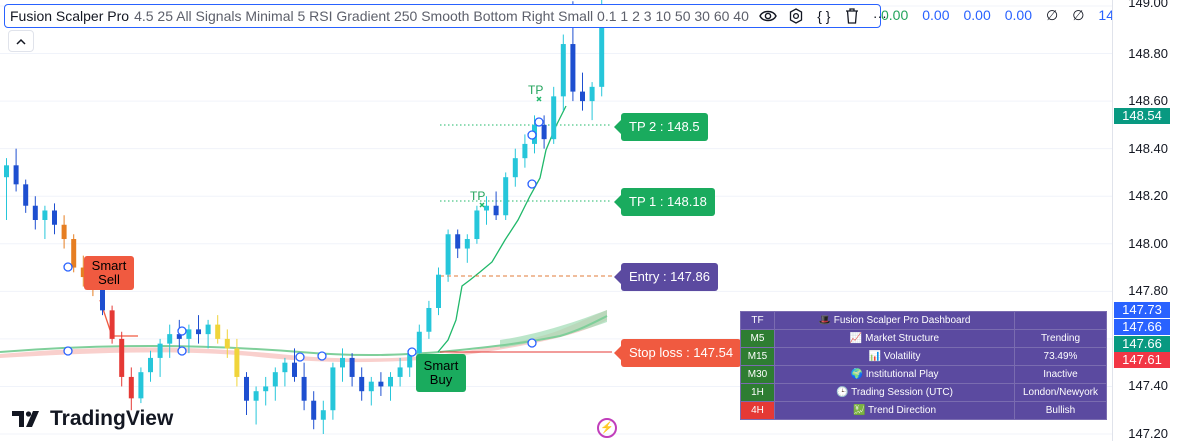  What do you see at coordinates (757, 356) in the screenshot?
I see `dashboard-tf: M15` at bounding box center [757, 356].